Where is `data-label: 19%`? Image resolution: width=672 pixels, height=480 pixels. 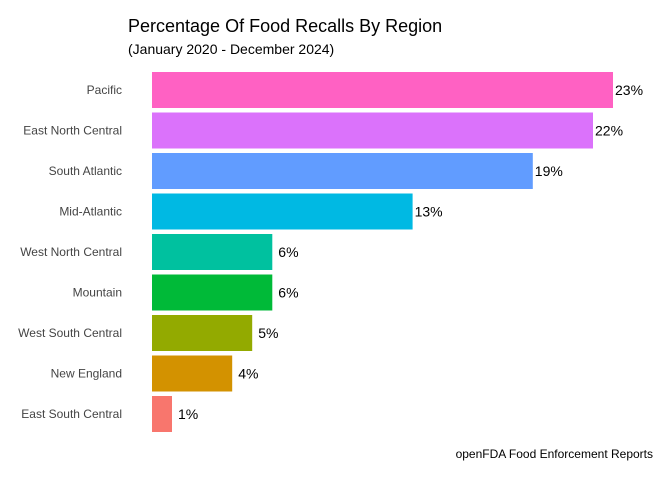 data-label: 19% is located at coordinates (549, 171).